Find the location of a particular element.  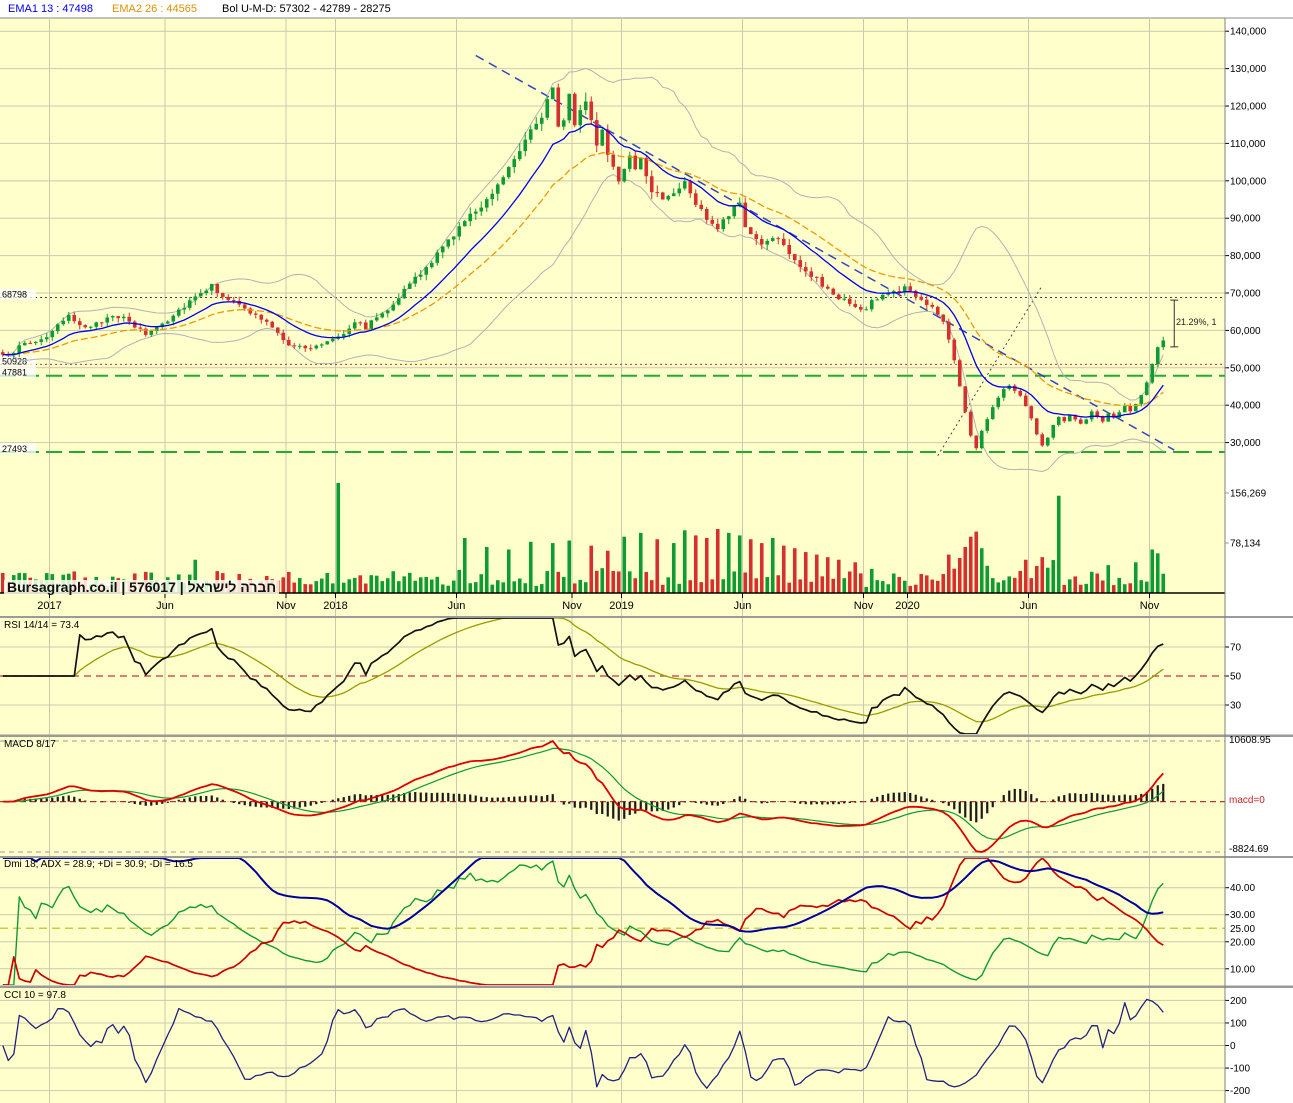

x-axis-label: 2018 is located at coordinates (335, 606).